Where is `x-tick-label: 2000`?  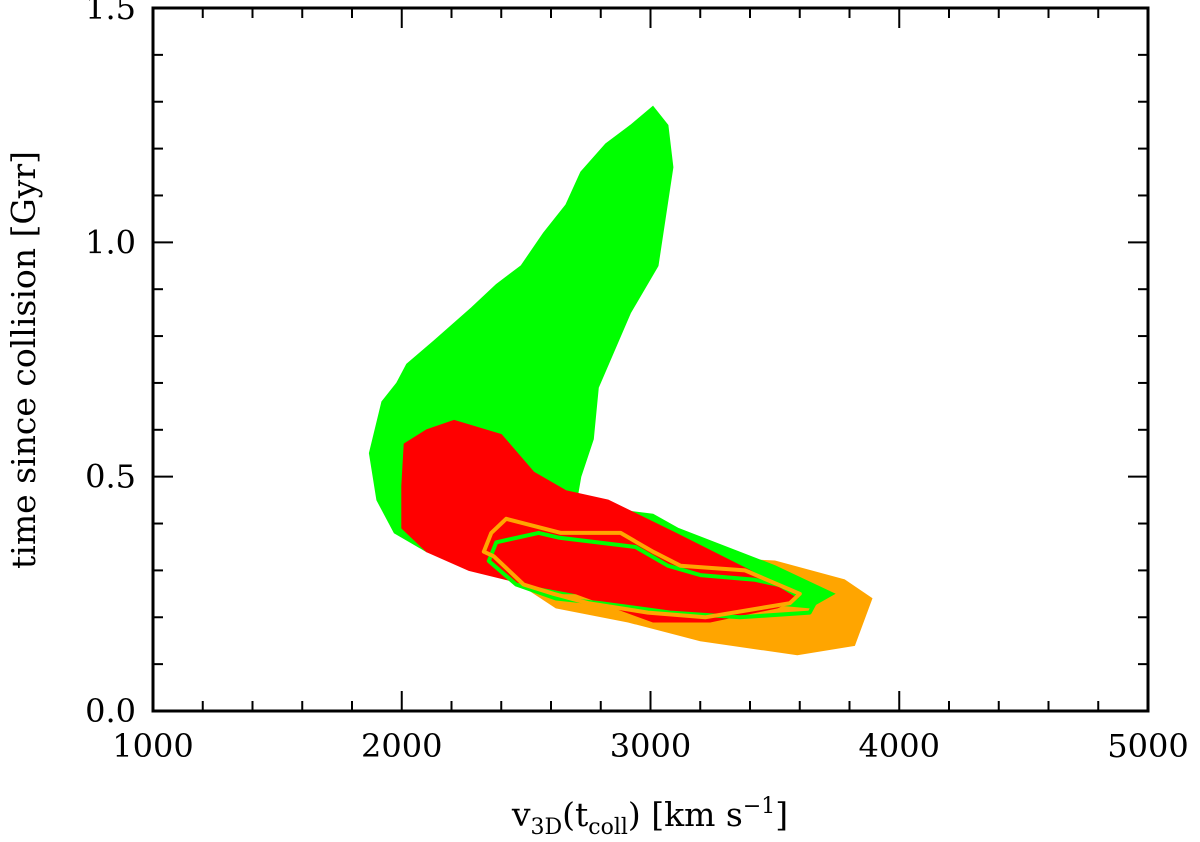 x-tick-label: 2000 is located at coordinates (401, 746).